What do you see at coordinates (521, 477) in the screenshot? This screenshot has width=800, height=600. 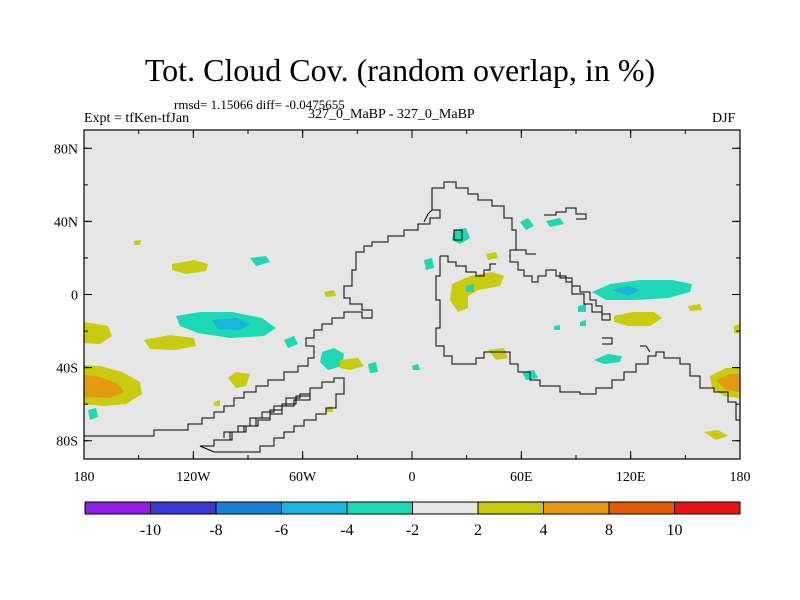 I see `x-tick-label: 60E` at bounding box center [521, 477].